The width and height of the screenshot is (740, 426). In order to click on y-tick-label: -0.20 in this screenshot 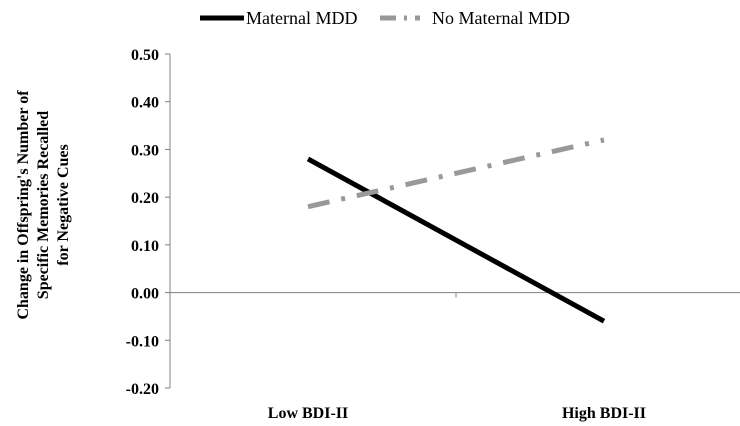, I will do `click(142, 389)`.